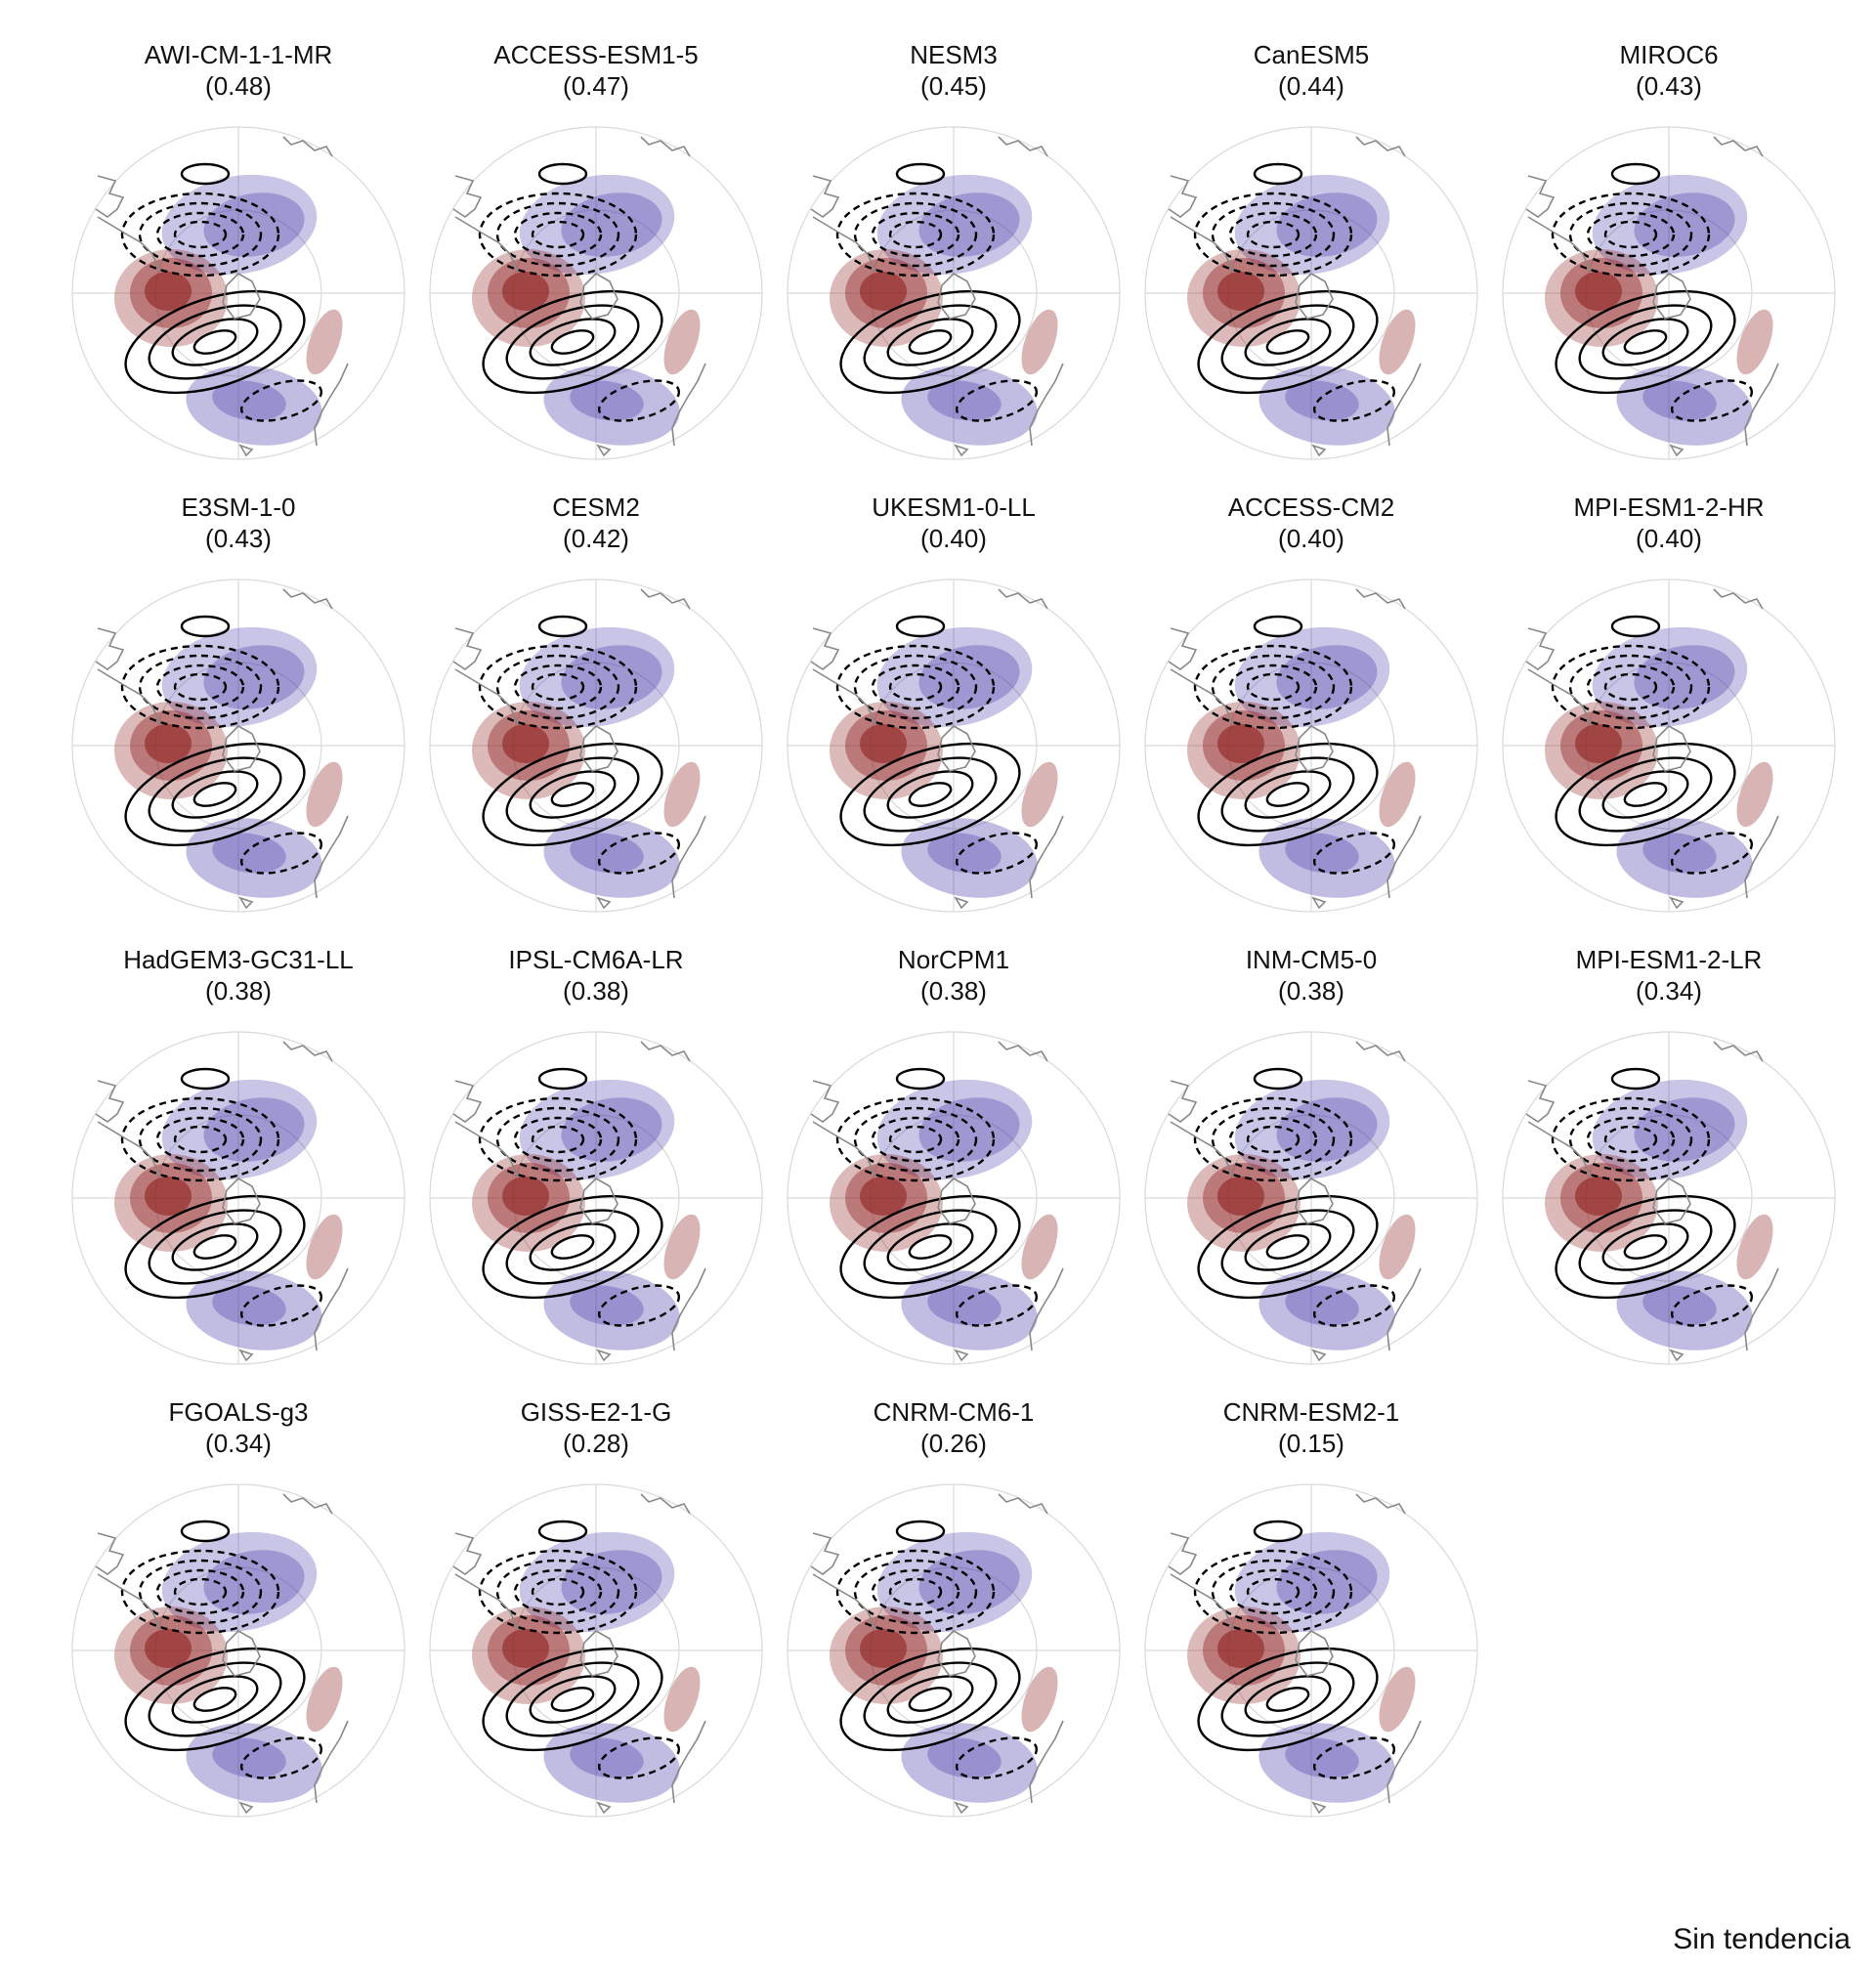  Describe the element at coordinates (1762, 1939) in the screenshot. I see `footer-label: Sin tendencia` at that location.